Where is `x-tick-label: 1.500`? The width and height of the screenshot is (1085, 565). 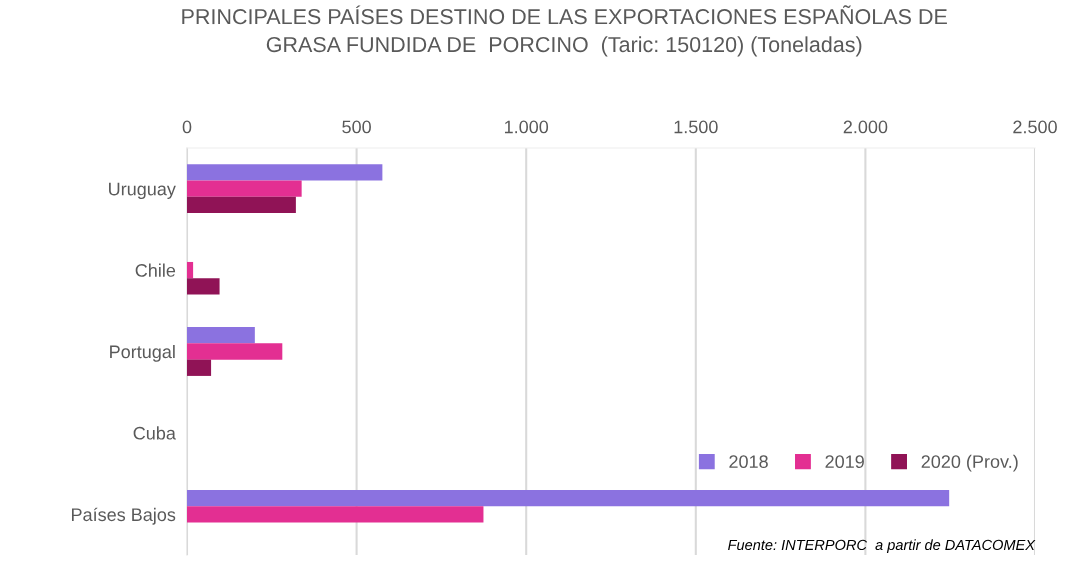 x-tick-label: 1.500 is located at coordinates (696, 127).